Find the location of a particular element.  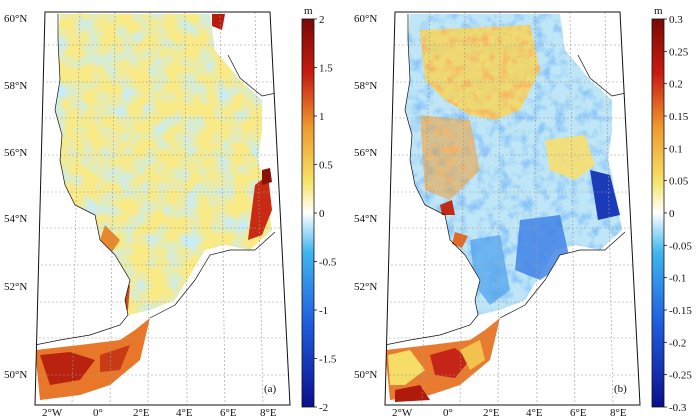

colorbar-tick-label: -0.15 is located at coordinates (680, 311).